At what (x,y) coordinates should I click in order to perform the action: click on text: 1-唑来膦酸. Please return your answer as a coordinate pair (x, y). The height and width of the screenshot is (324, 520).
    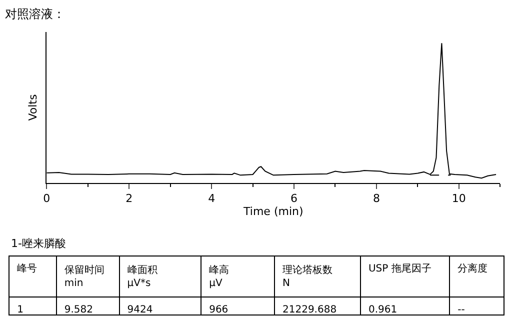
    Looking at the image, I should click on (38, 243).